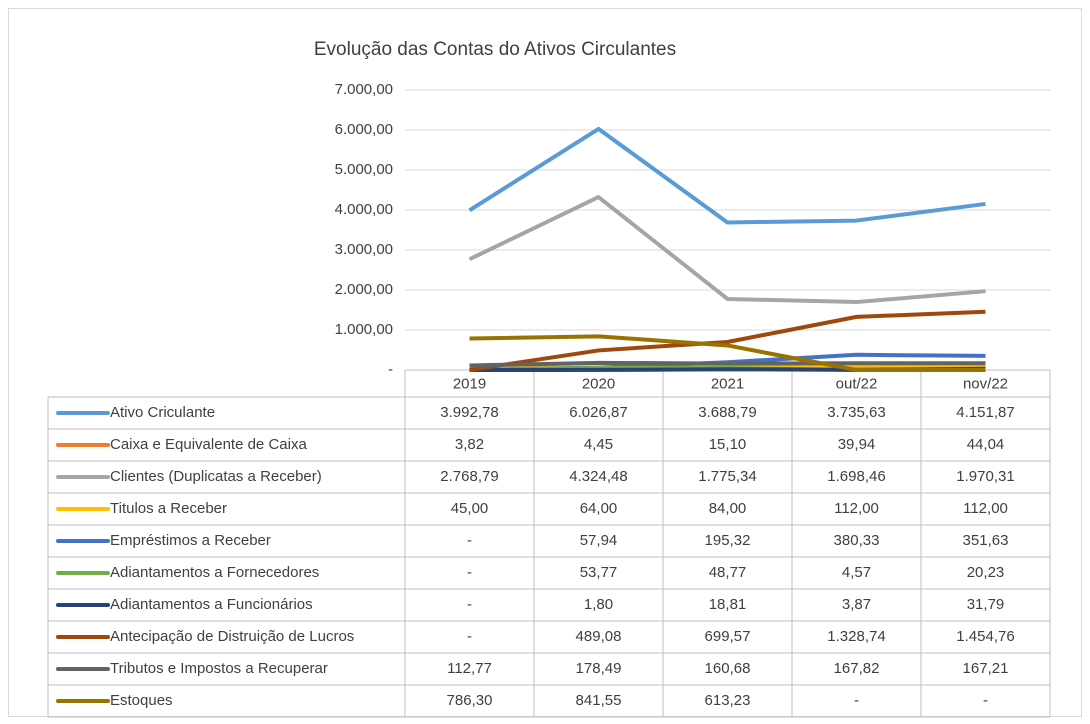 The width and height of the screenshot is (1090, 724). I want to click on table-value: 3.992,78, so click(469, 412).